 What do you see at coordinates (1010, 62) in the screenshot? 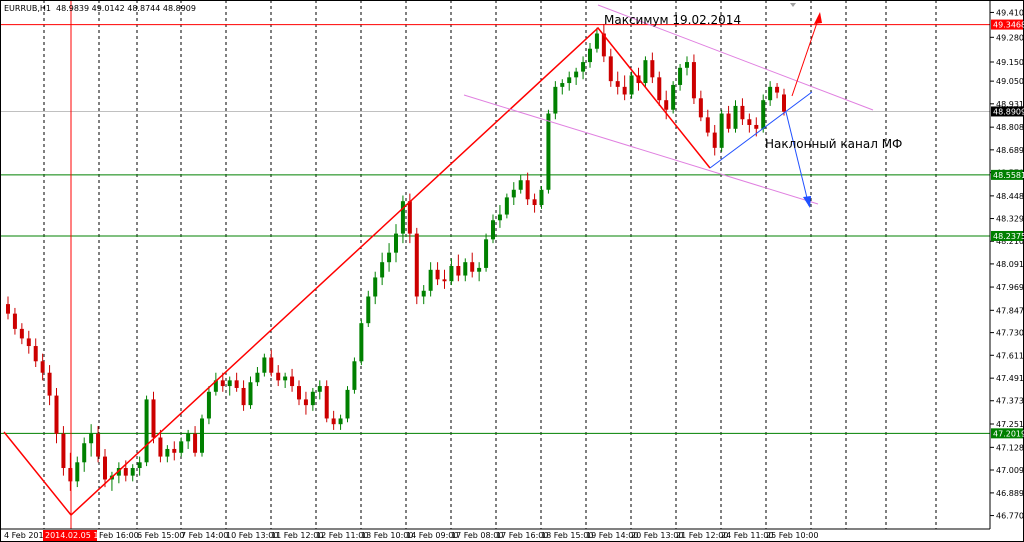
I see `price-label: 49.1505` at bounding box center [1010, 62].